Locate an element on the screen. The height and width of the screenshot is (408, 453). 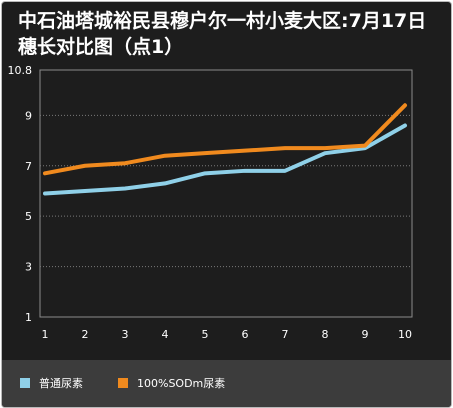
y-tick-label: 3 is located at coordinates (28, 267).